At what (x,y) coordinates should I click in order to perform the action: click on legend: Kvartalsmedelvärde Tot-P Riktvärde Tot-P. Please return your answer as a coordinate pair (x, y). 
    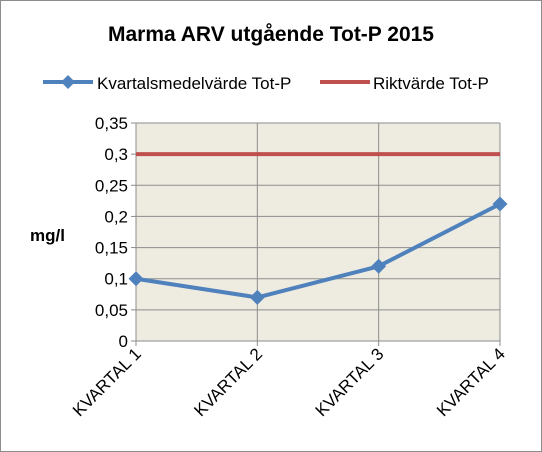
    Looking at the image, I should click on (266, 83).